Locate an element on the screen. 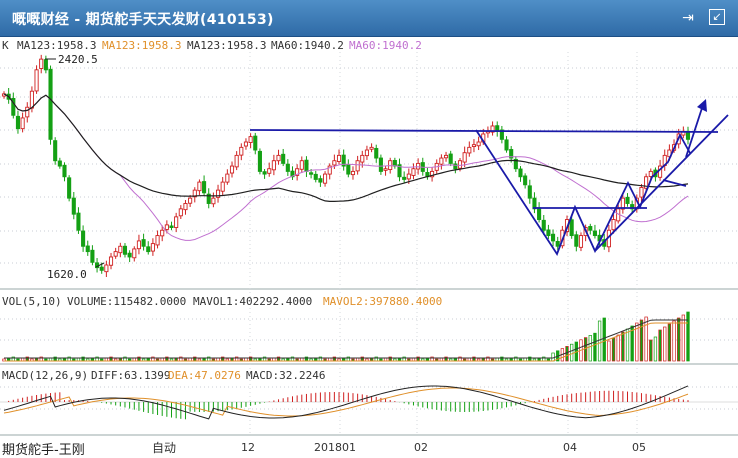  diff-line is located at coordinates (346, 402).